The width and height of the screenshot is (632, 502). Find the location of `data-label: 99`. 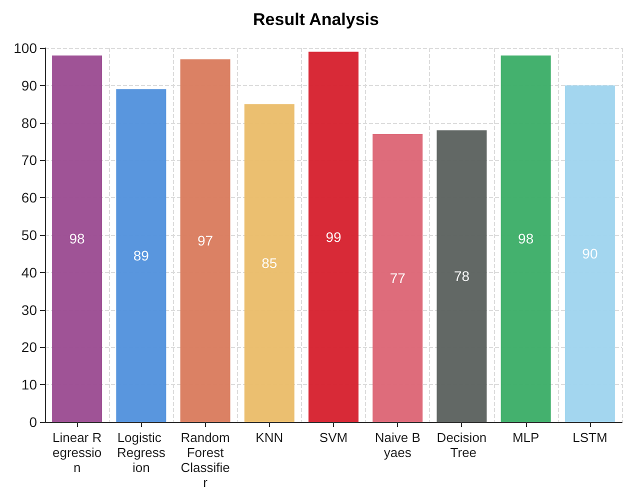

data-label: 99 is located at coordinates (334, 236).